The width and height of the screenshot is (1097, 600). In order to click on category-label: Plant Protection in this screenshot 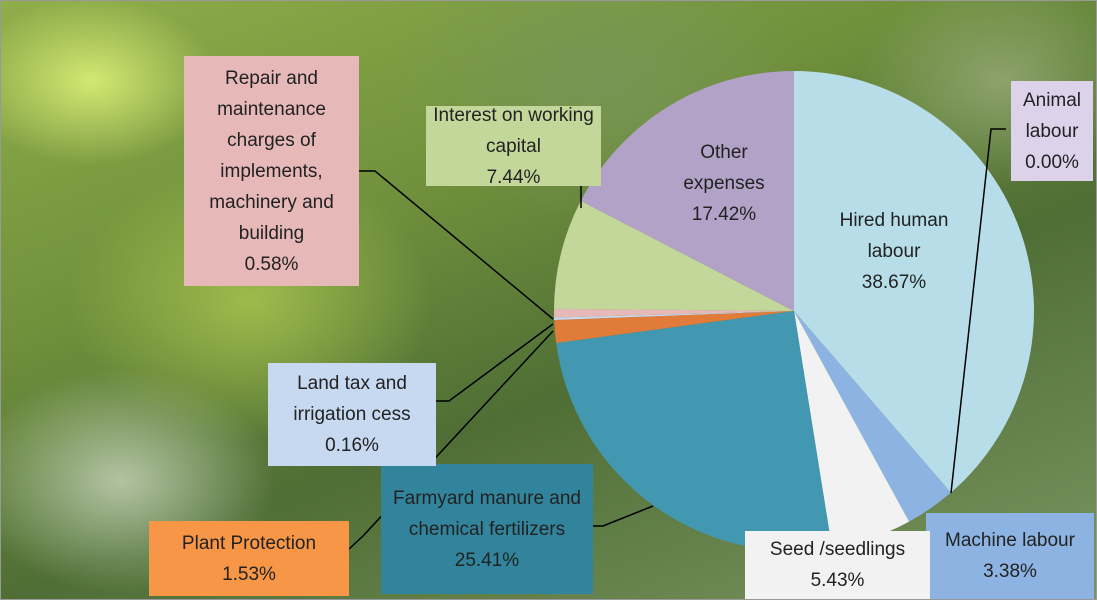, I will do `click(249, 543)`.